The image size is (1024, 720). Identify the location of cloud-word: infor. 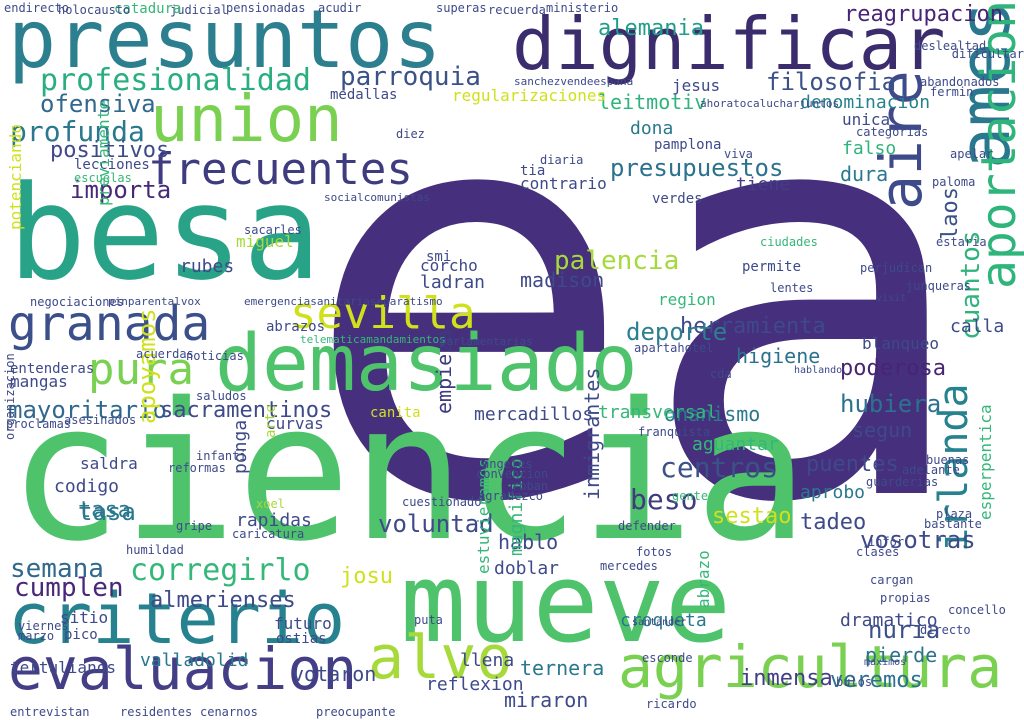
(886, 542).